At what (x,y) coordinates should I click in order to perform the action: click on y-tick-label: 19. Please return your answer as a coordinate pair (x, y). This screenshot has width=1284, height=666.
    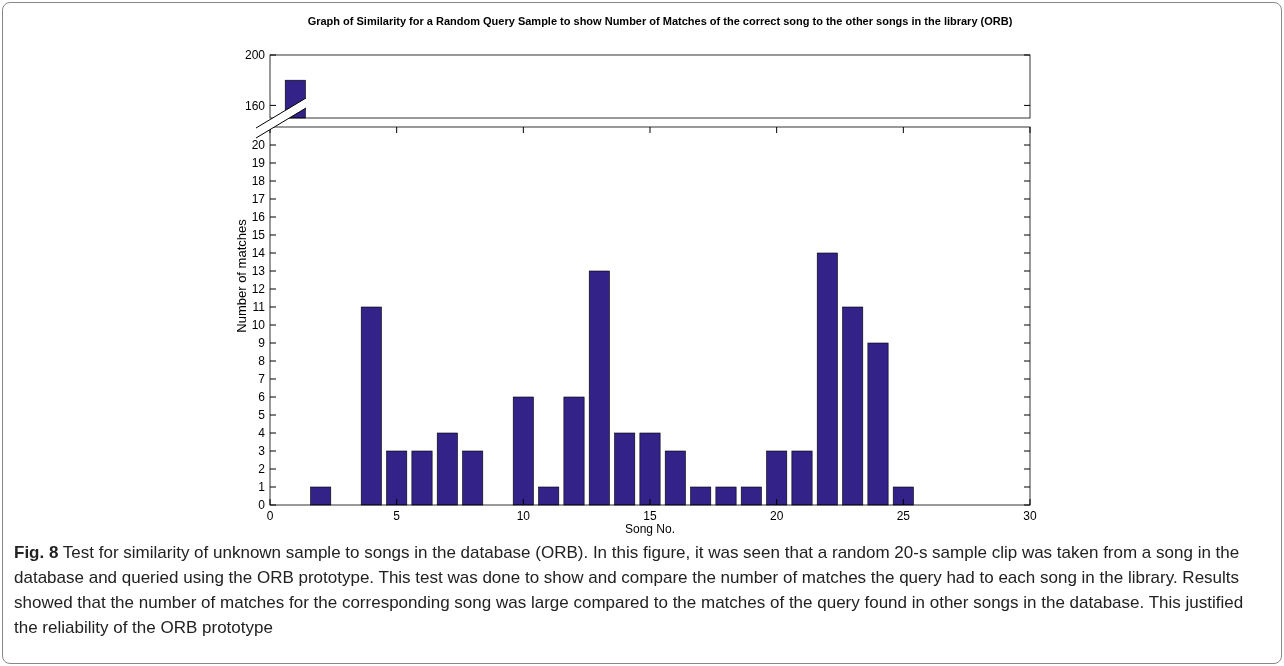
    Looking at the image, I should click on (258, 163).